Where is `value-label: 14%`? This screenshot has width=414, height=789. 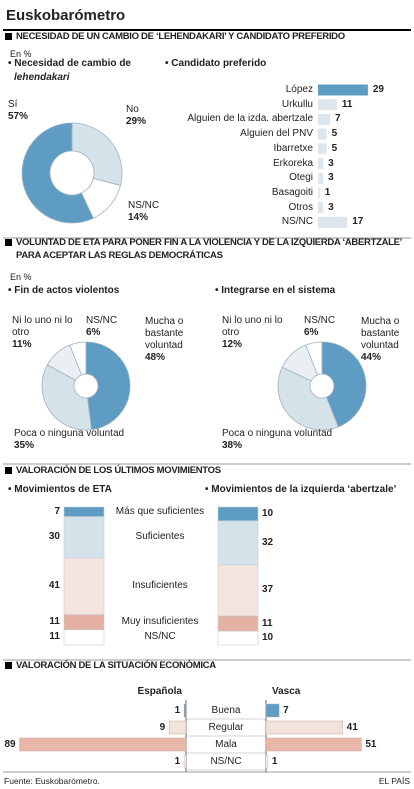
value-label: 14% is located at coordinates (138, 217).